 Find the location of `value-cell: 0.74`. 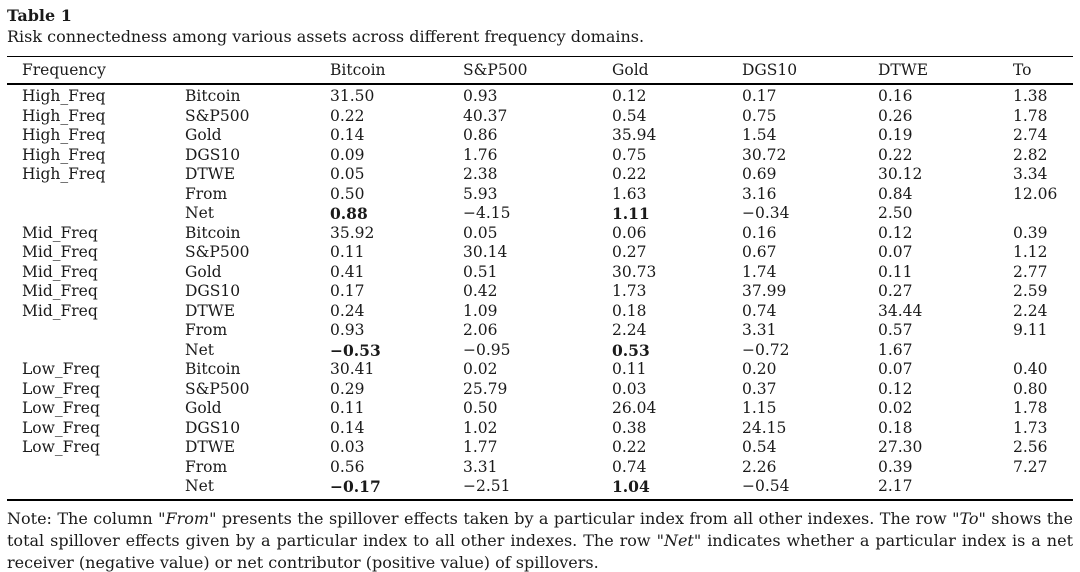

value-cell: 0.74 is located at coordinates (759, 310).